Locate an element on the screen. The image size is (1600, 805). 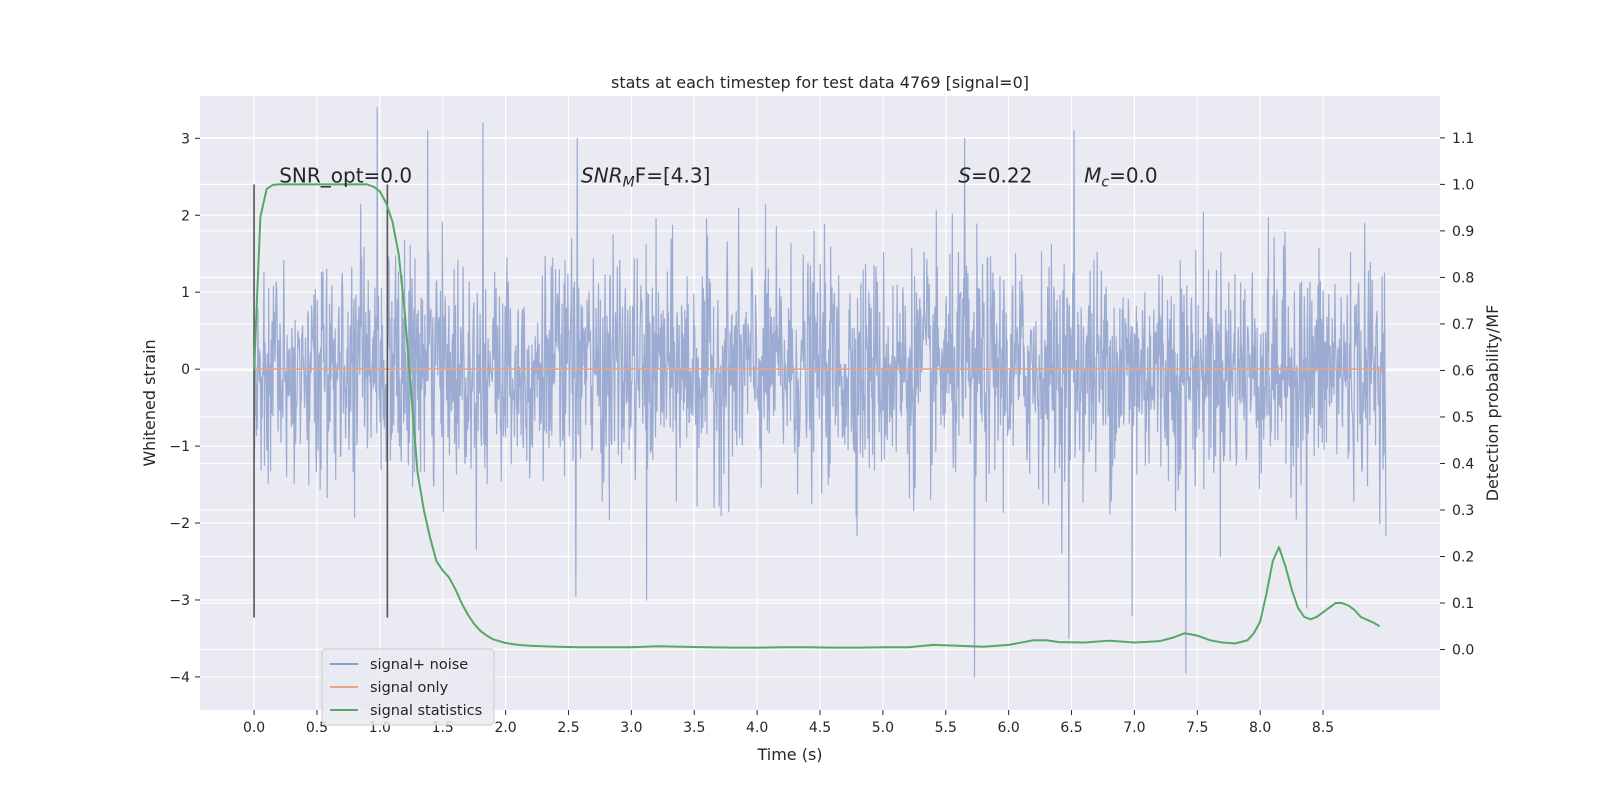
annotation-text: Mc=0.0 is located at coordinates (1121, 176).